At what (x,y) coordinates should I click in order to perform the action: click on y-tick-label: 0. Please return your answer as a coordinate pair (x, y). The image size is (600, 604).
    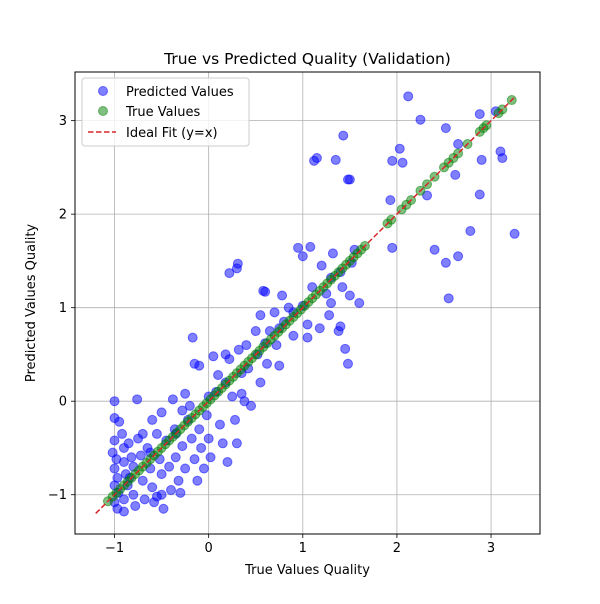
    Looking at the image, I should click on (63, 402).